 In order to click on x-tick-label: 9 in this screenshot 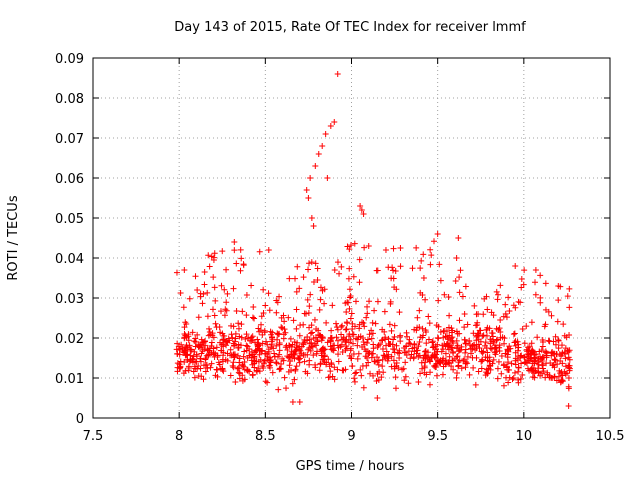, I will do `click(351, 436)`.